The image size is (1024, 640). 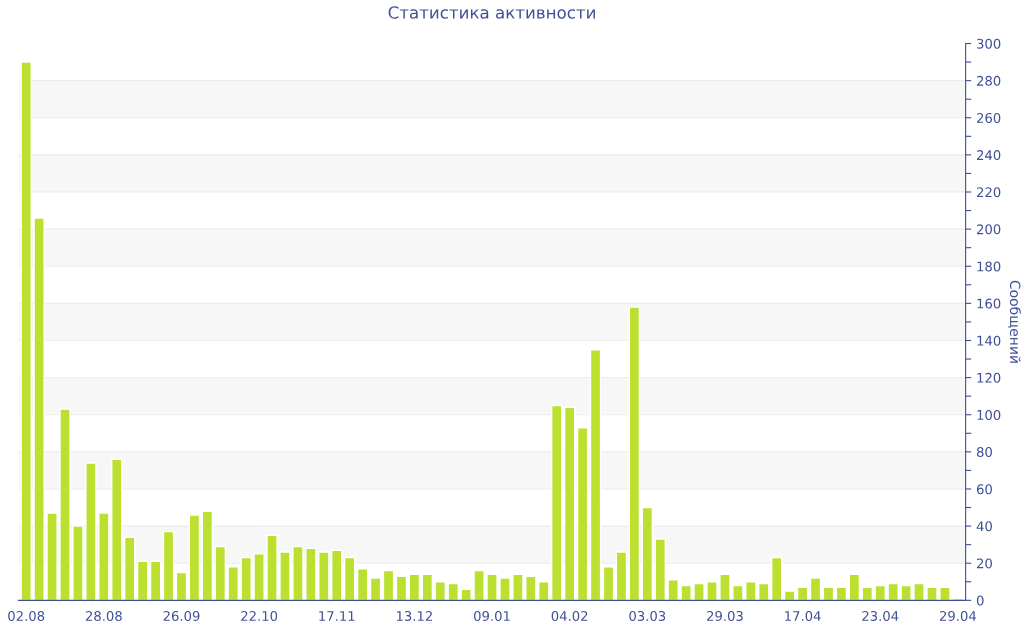 What do you see at coordinates (181, 615) in the screenshot?
I see `x-tick-label: 26.09` at bounding box center [181, 615].